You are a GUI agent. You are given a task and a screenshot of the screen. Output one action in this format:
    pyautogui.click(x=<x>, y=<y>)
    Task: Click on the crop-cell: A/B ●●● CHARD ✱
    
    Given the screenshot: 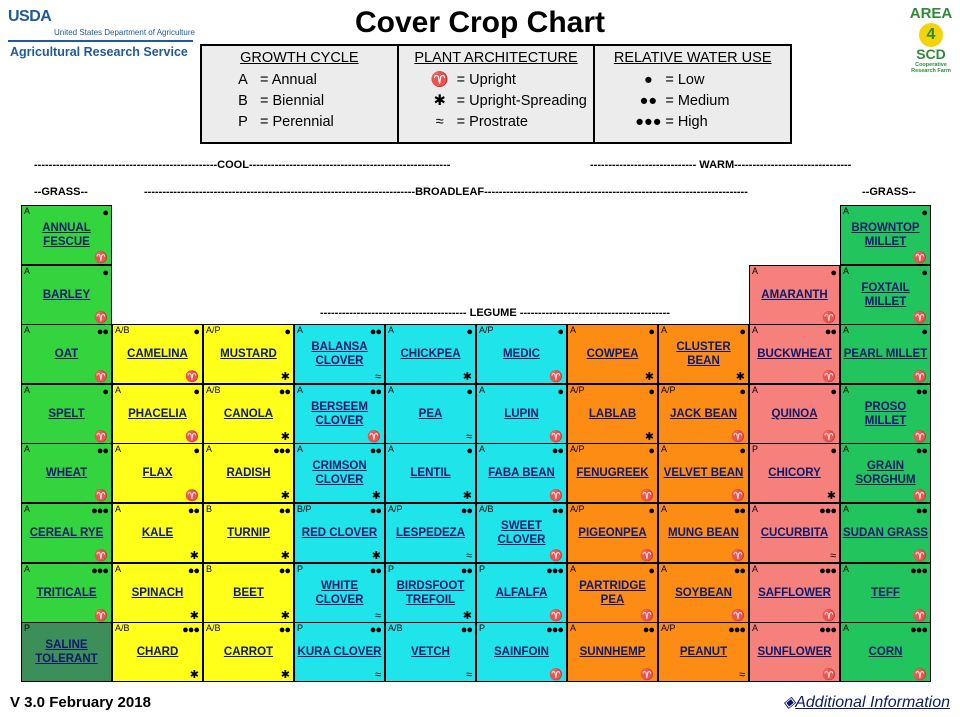 What is the action you would take?
    pyautogui.click(x=157, y=652)
    